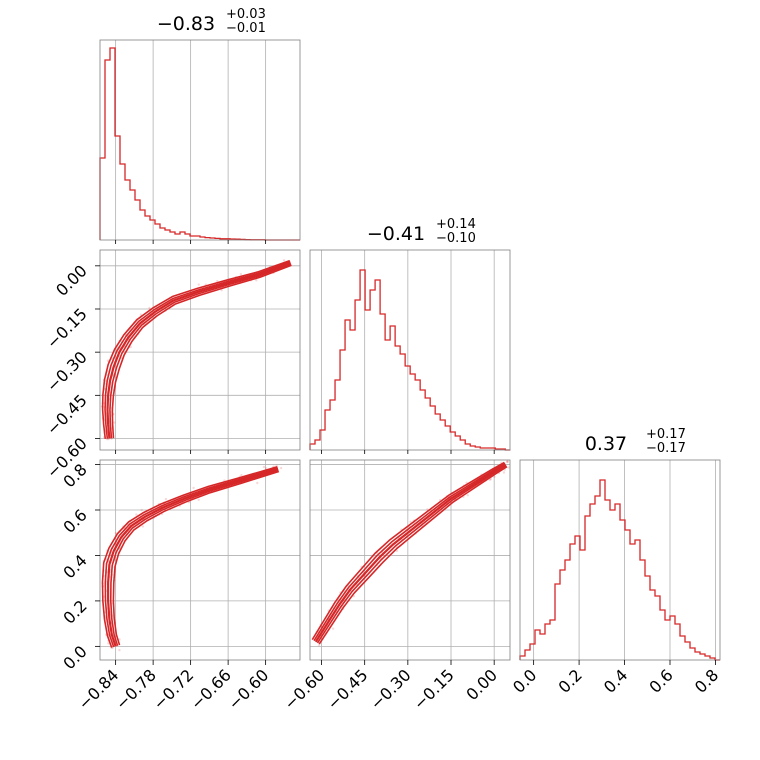  I want to click on hist-title-sup: +0.17, so click(666, 434).